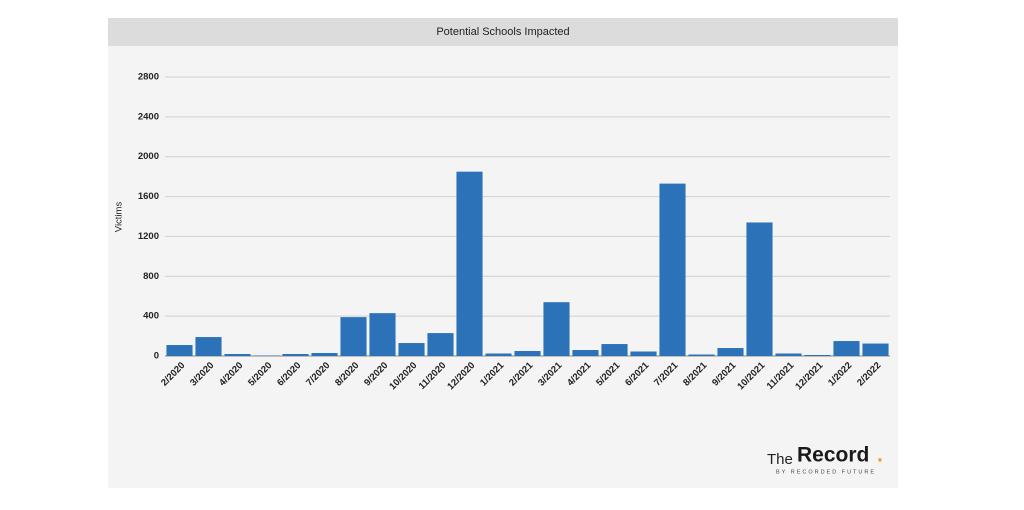 This screenshot has width=1024, height=510. I want to click on chart-title: Potential Schools Impacted, so click(502, 32).